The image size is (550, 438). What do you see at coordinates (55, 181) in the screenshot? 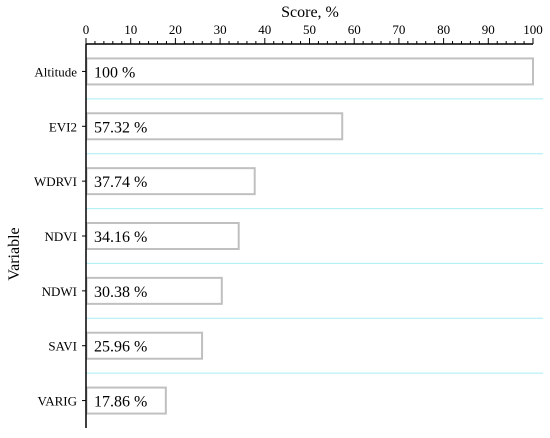
I see `category-label: WDRVI` at bounding box center [55, 181].